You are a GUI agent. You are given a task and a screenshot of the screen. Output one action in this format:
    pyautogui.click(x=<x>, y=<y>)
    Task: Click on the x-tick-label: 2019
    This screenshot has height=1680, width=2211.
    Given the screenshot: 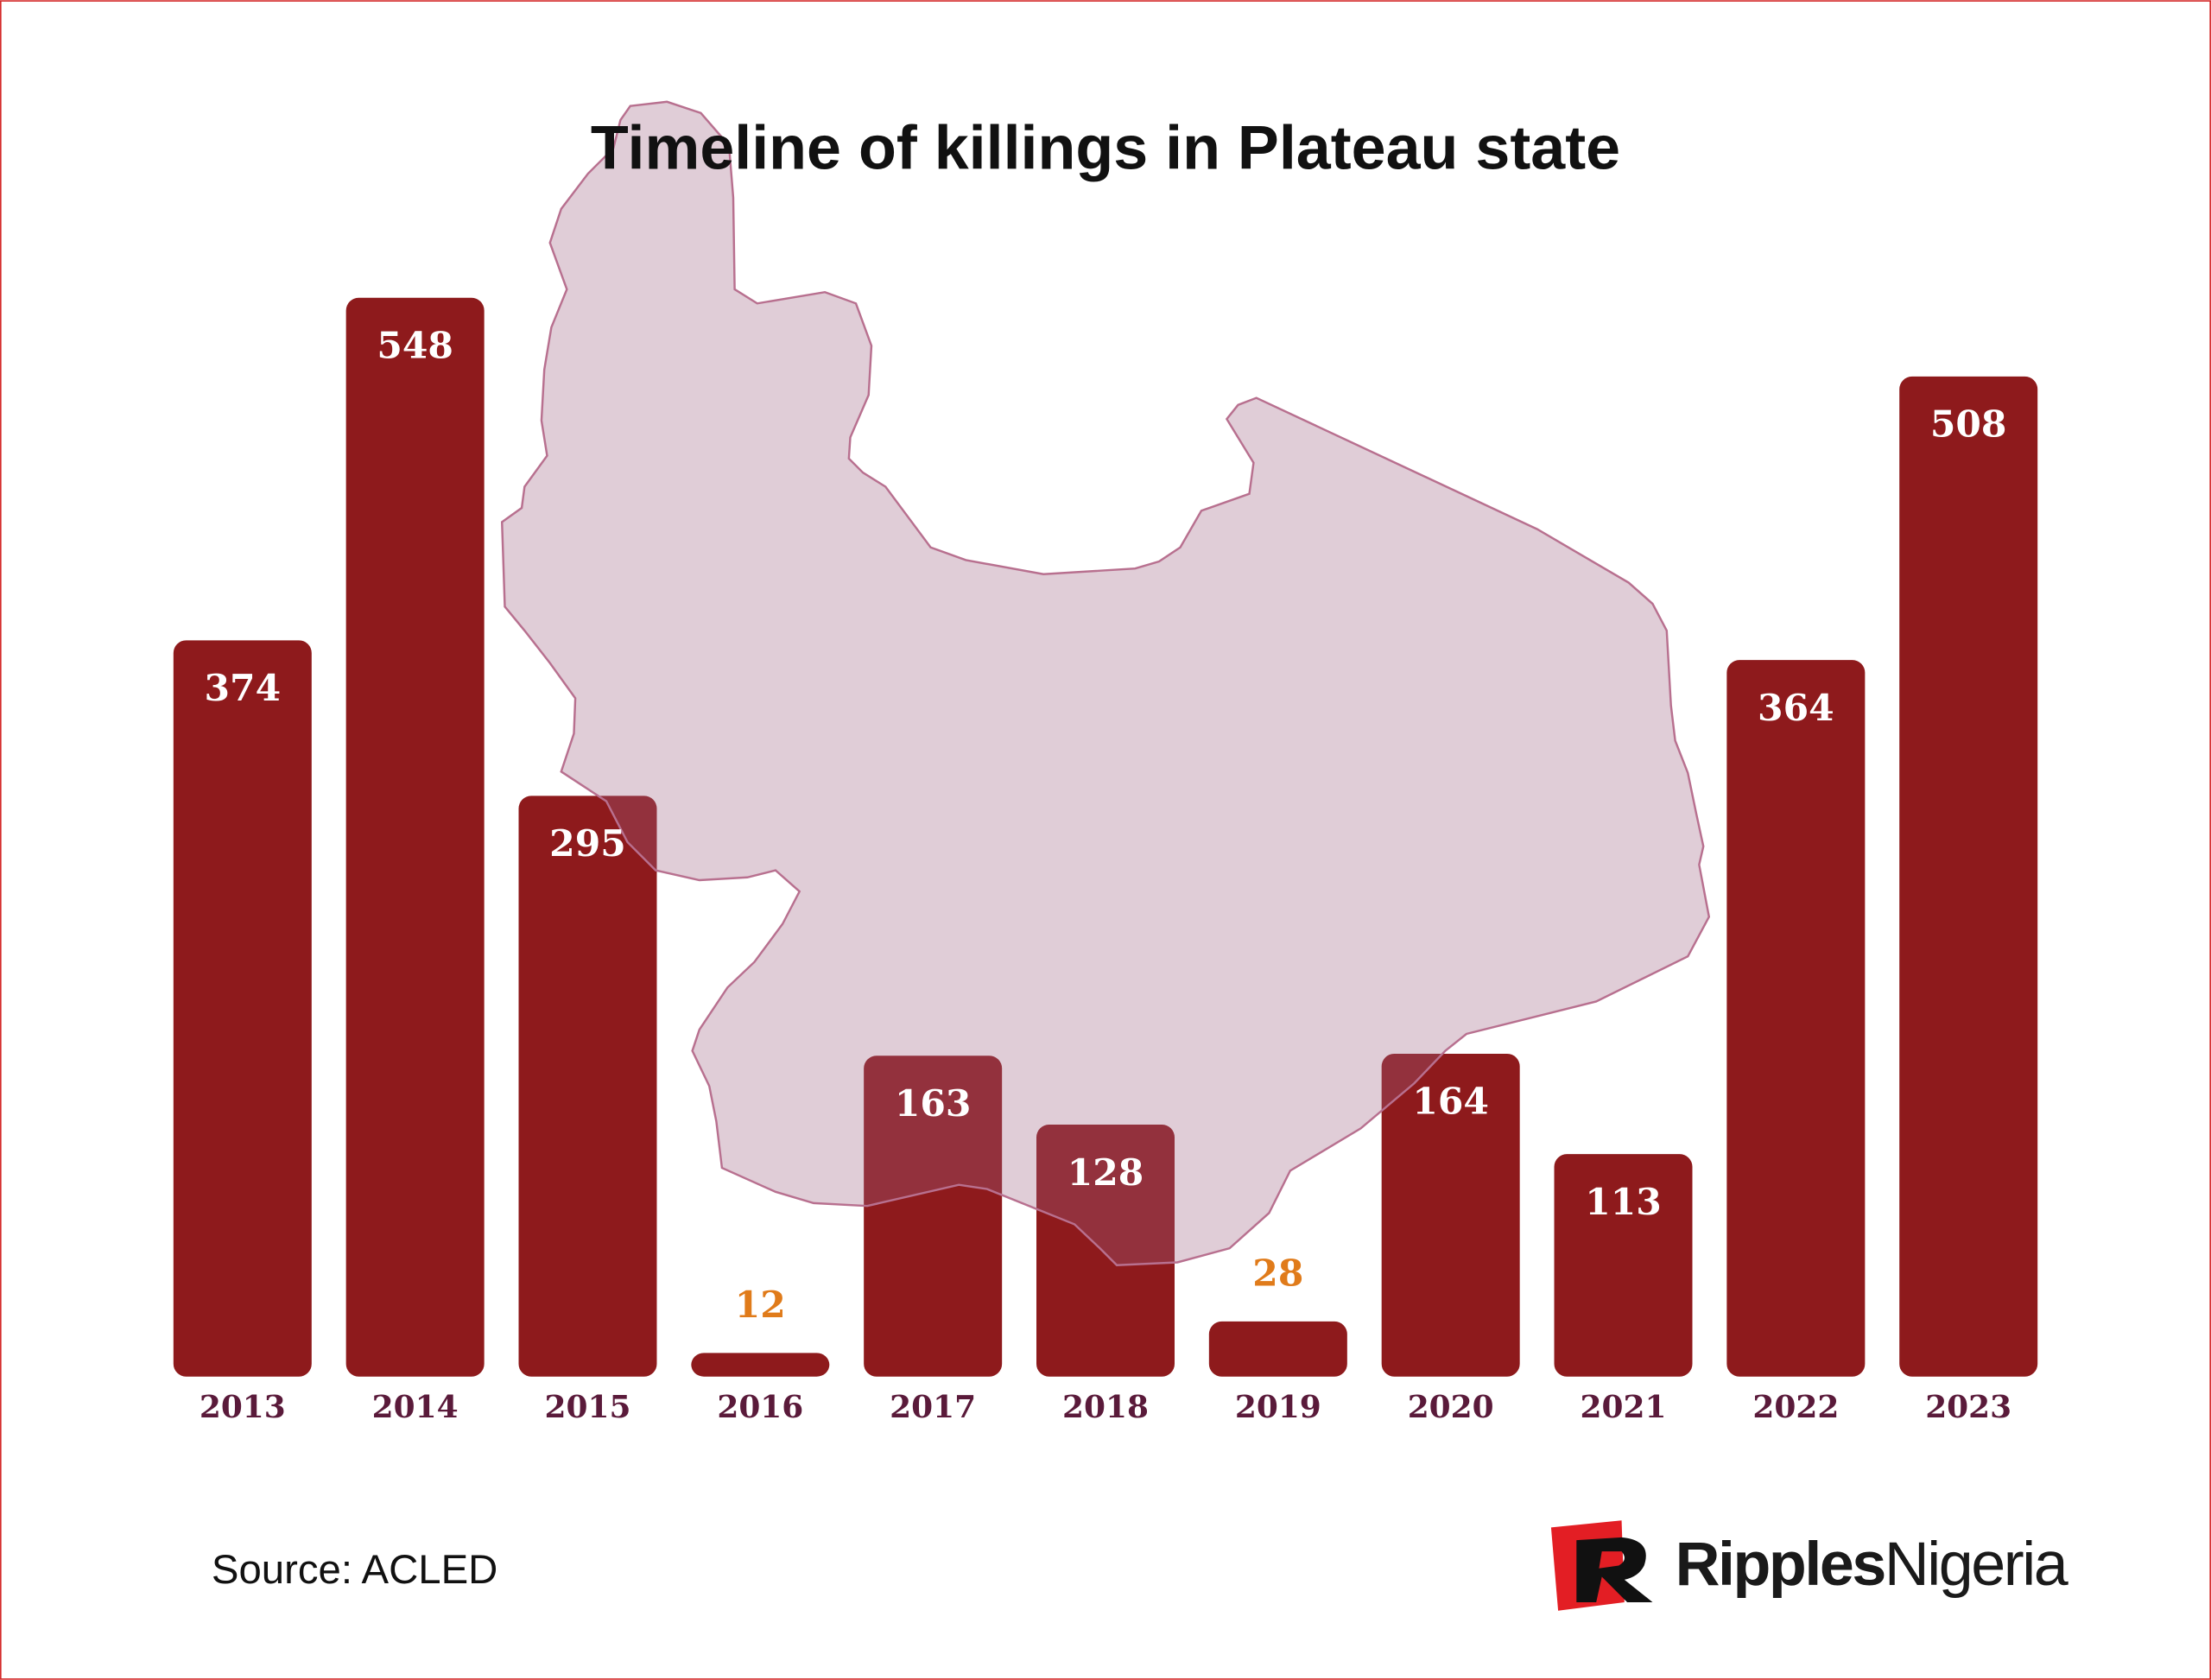 What is the action you would take?
    pyautogui.click(x=1278, y=1407)
    